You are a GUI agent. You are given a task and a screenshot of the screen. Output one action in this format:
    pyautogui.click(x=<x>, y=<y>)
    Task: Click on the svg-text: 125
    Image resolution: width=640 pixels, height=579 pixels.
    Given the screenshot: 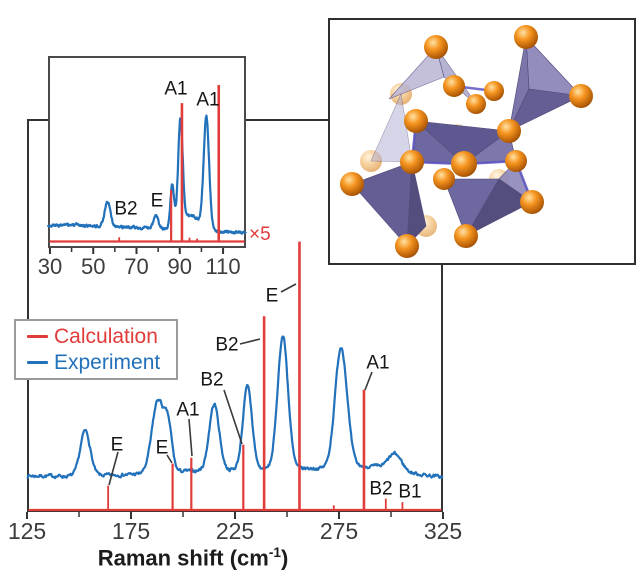 What is the action you would take?
    pyautogui.click(x=27, y=531)
    